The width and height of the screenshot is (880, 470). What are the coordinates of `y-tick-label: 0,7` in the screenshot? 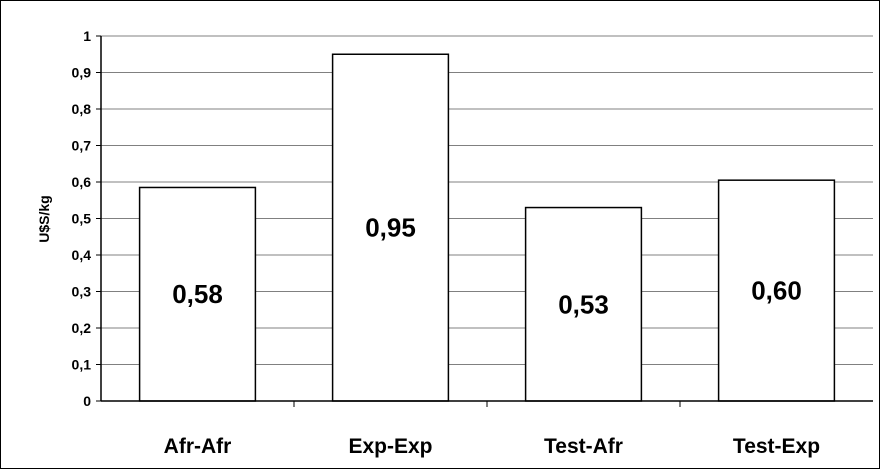 It's located at (82, 146).